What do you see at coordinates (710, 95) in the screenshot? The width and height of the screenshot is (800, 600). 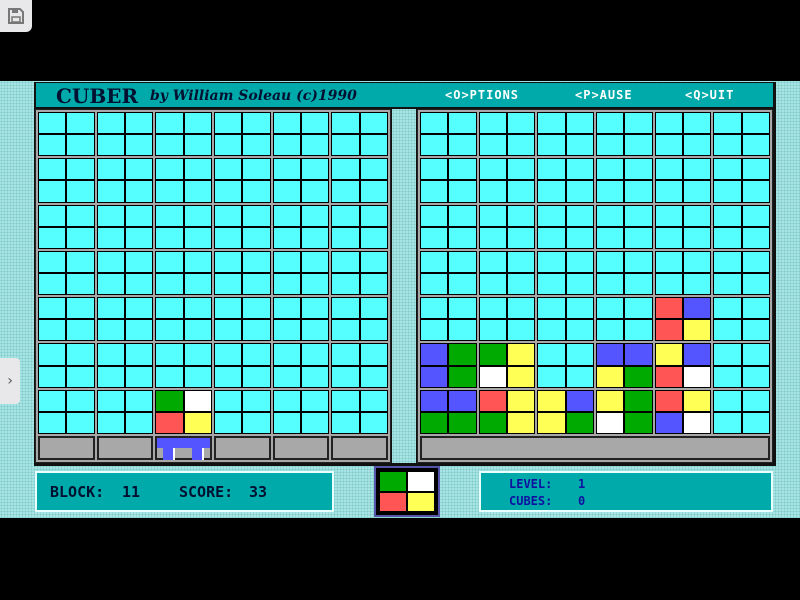 I see `menu-quit: <Q>UIT` at bounding box center [710, 95].